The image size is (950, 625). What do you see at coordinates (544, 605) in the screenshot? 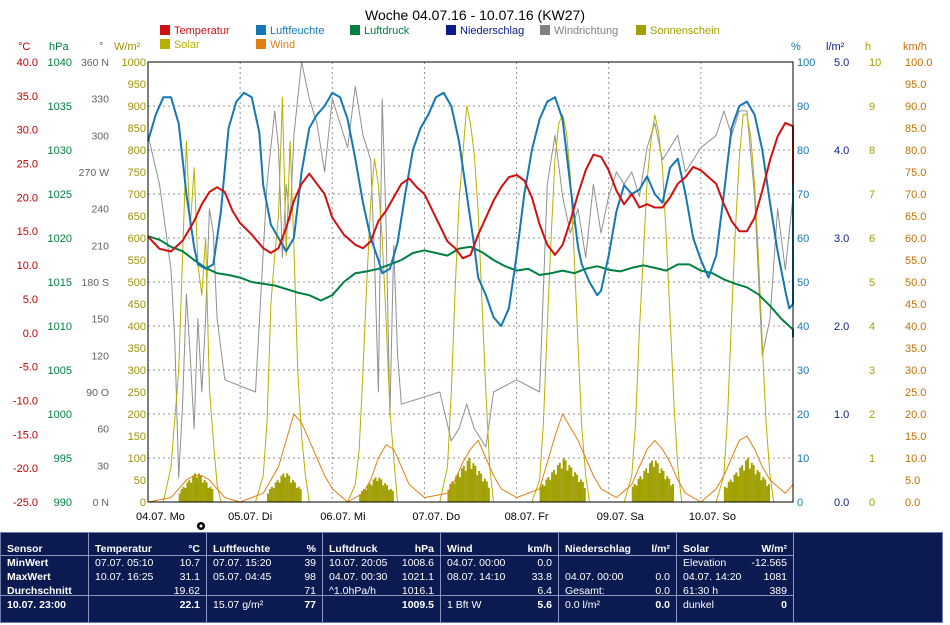
I see `stats-cell-4-3-value: 5.6` at bounding box center [544, 605].